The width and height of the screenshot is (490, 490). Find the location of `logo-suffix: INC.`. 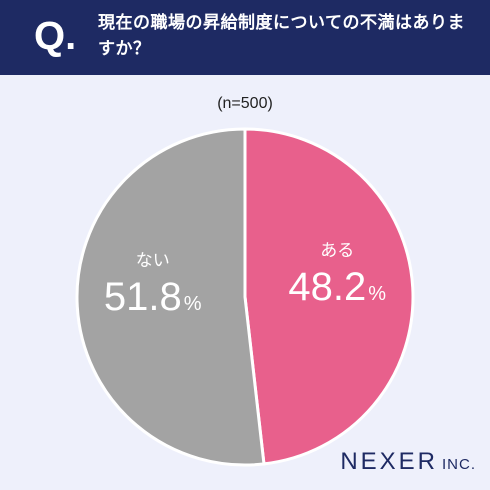

logo-suffix: INC. is located at coordinates (459, 464).